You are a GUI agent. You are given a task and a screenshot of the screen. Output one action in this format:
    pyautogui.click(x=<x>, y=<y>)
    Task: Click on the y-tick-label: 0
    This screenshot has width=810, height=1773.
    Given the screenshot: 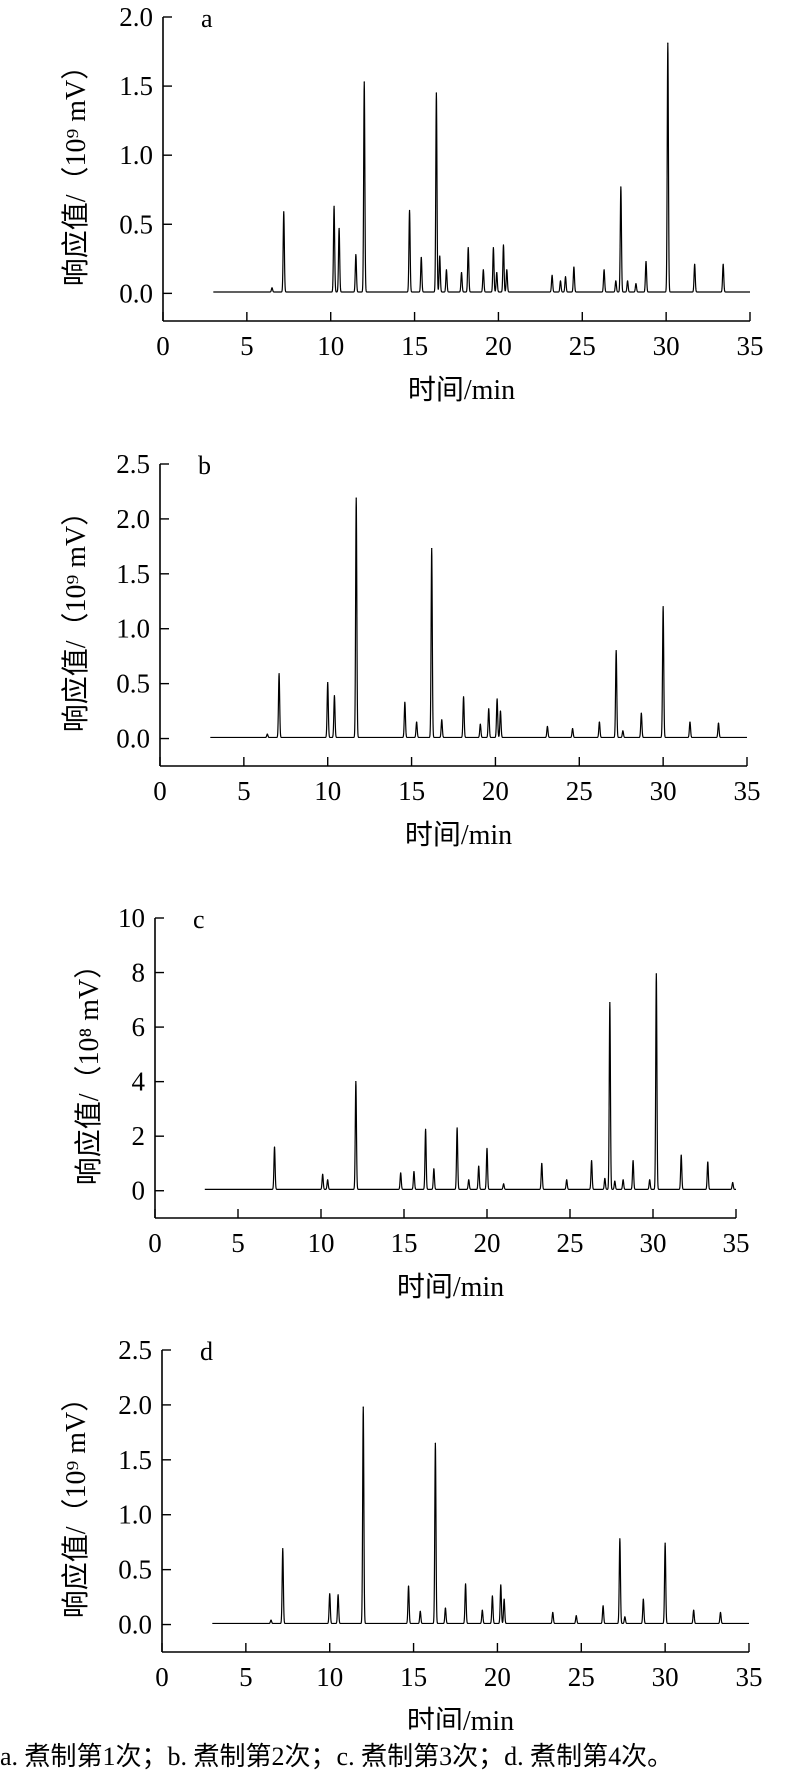 What is the action you would take?
    pyautogui.click(x=139, y=1191)
    